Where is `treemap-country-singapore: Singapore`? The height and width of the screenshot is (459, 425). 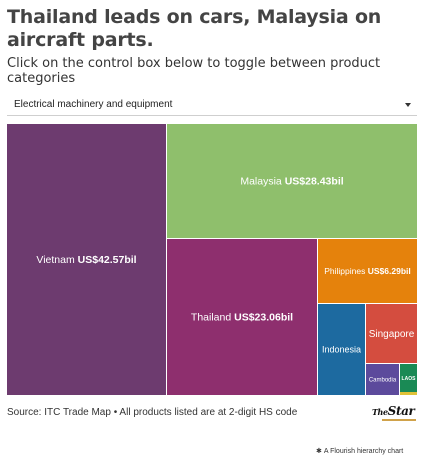 treemap-country-singapore: Singapore is located at coordinates (392, 334).